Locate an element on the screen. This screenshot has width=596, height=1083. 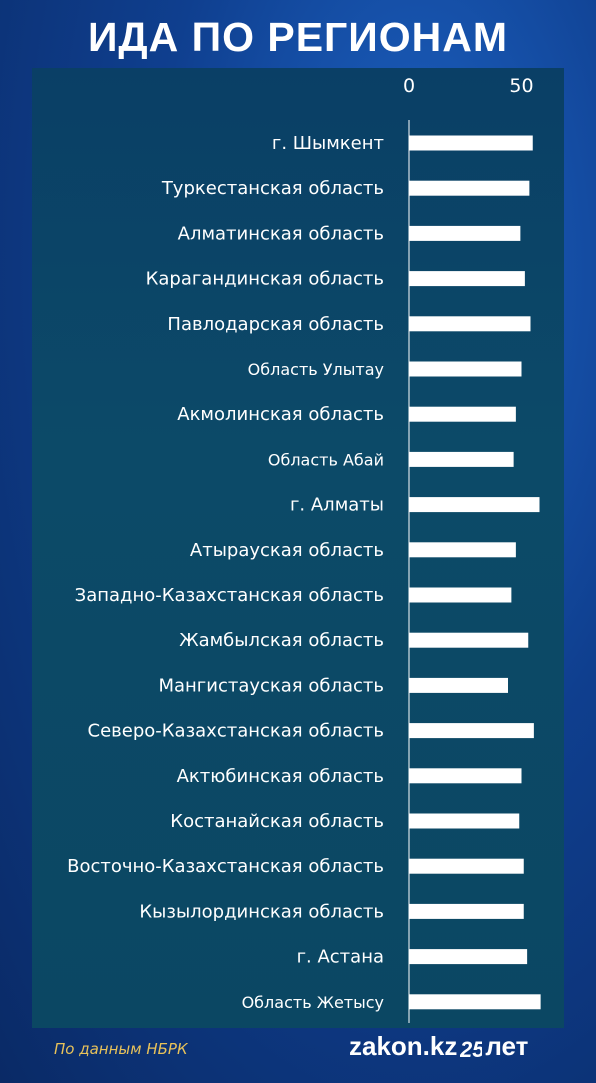
category-label: Область Жетысу is located at coordinates (313, 1002).